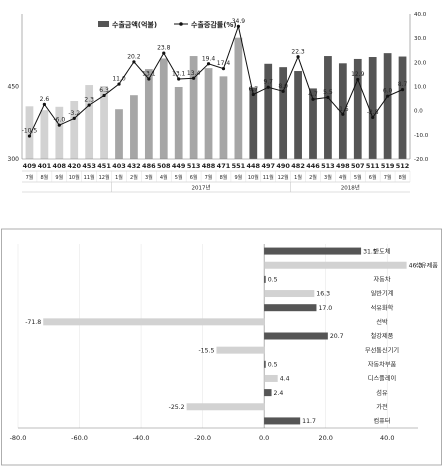 Image resolution: width=443 pixels, height=468 pixels. Describe the element at coordinates (337, 336) in the screenshot. I see `item-value-label: 20.7` at that location.